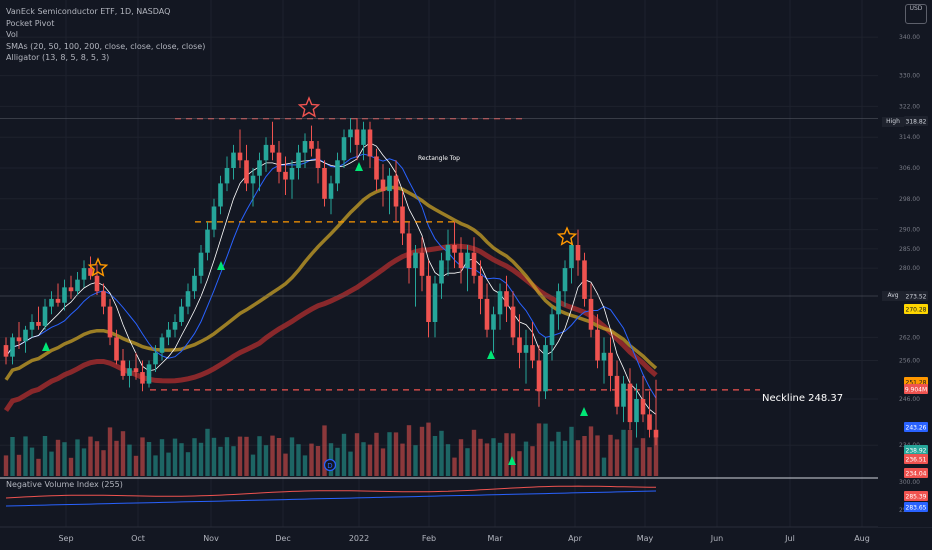  Describe the element at coordinates (429, 538) in the screenshot. I see `time-label: Feb` at that location.